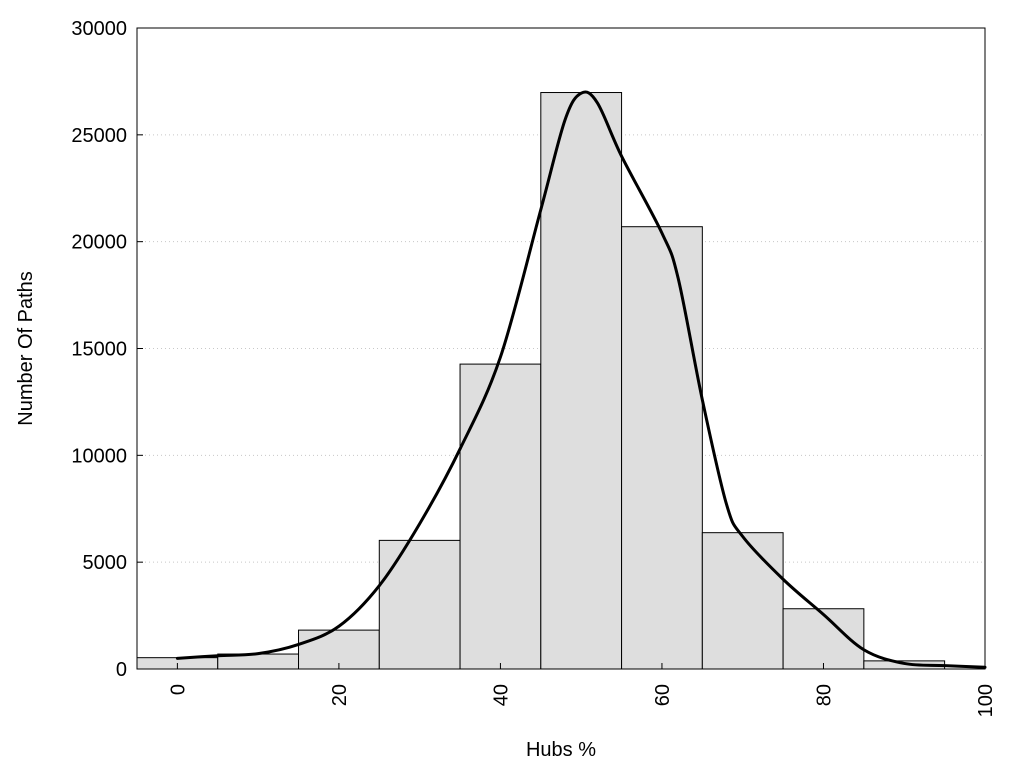  Describe the element at coordinates (121, 670) in the screenshot. I see `y-tick-label: 0` at that location.